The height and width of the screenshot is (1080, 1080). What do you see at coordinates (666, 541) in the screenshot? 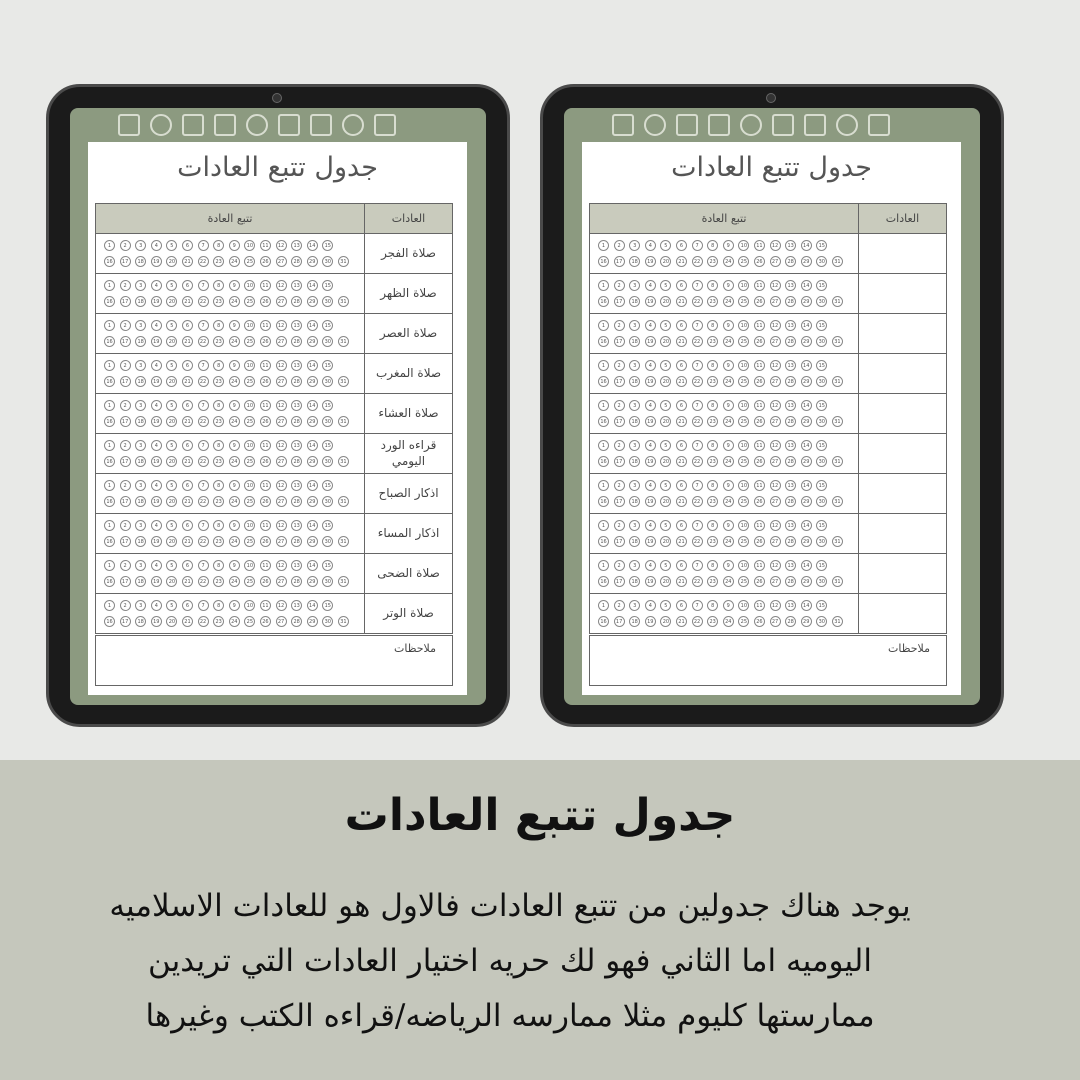
I see `day-circle: 20` at bounding box center [666, 541].